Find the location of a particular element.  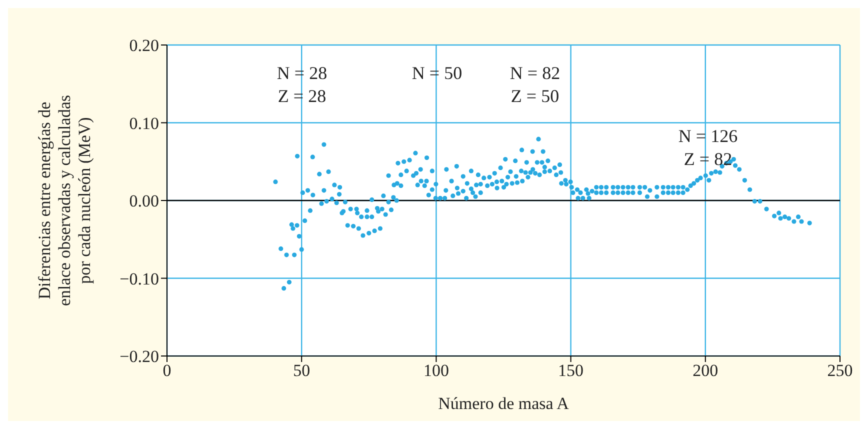

x-tick-label: 150 is located at coordinates (571, 370).